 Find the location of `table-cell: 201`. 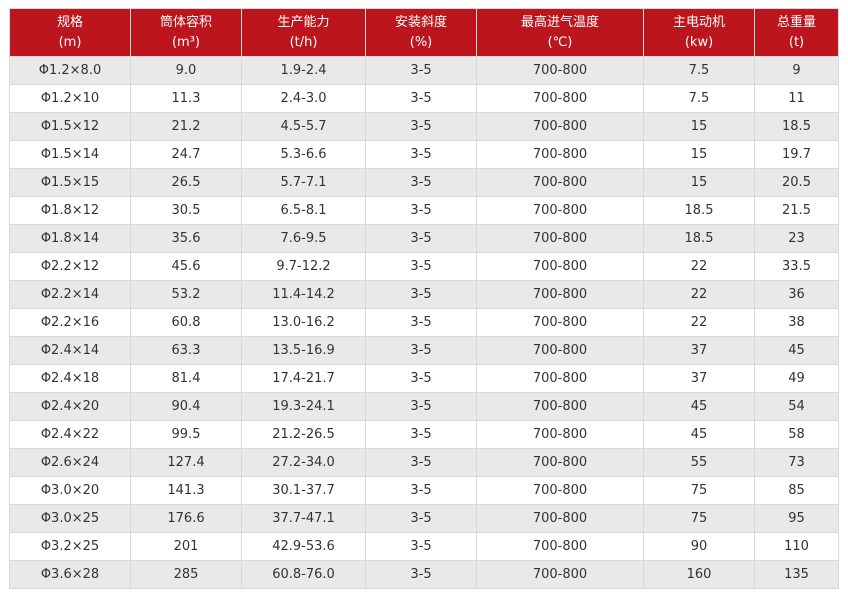

table-cell: 201 is located at coordinates (186, 546).